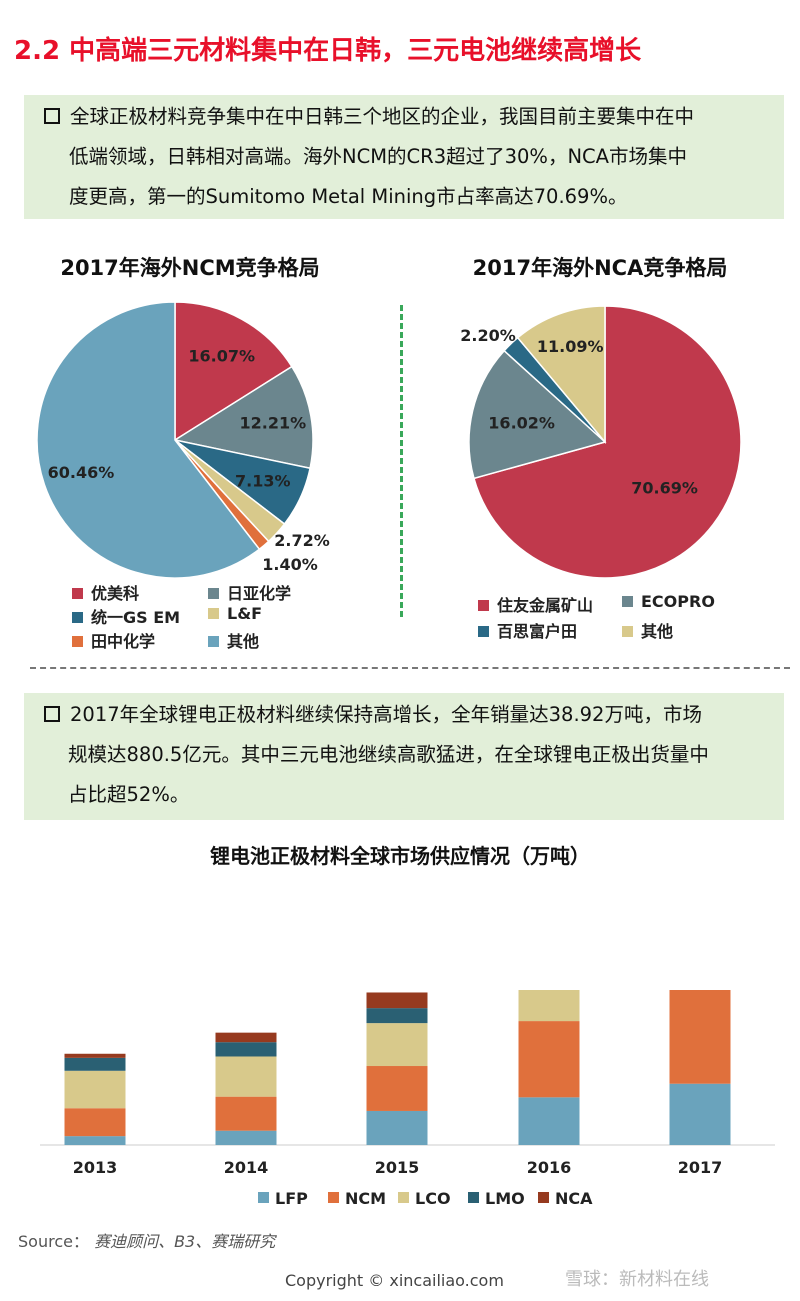 The width and height of the screenshot is (800, 1301). I want to click on x-tick-label: 2014, so click(246, 1167).